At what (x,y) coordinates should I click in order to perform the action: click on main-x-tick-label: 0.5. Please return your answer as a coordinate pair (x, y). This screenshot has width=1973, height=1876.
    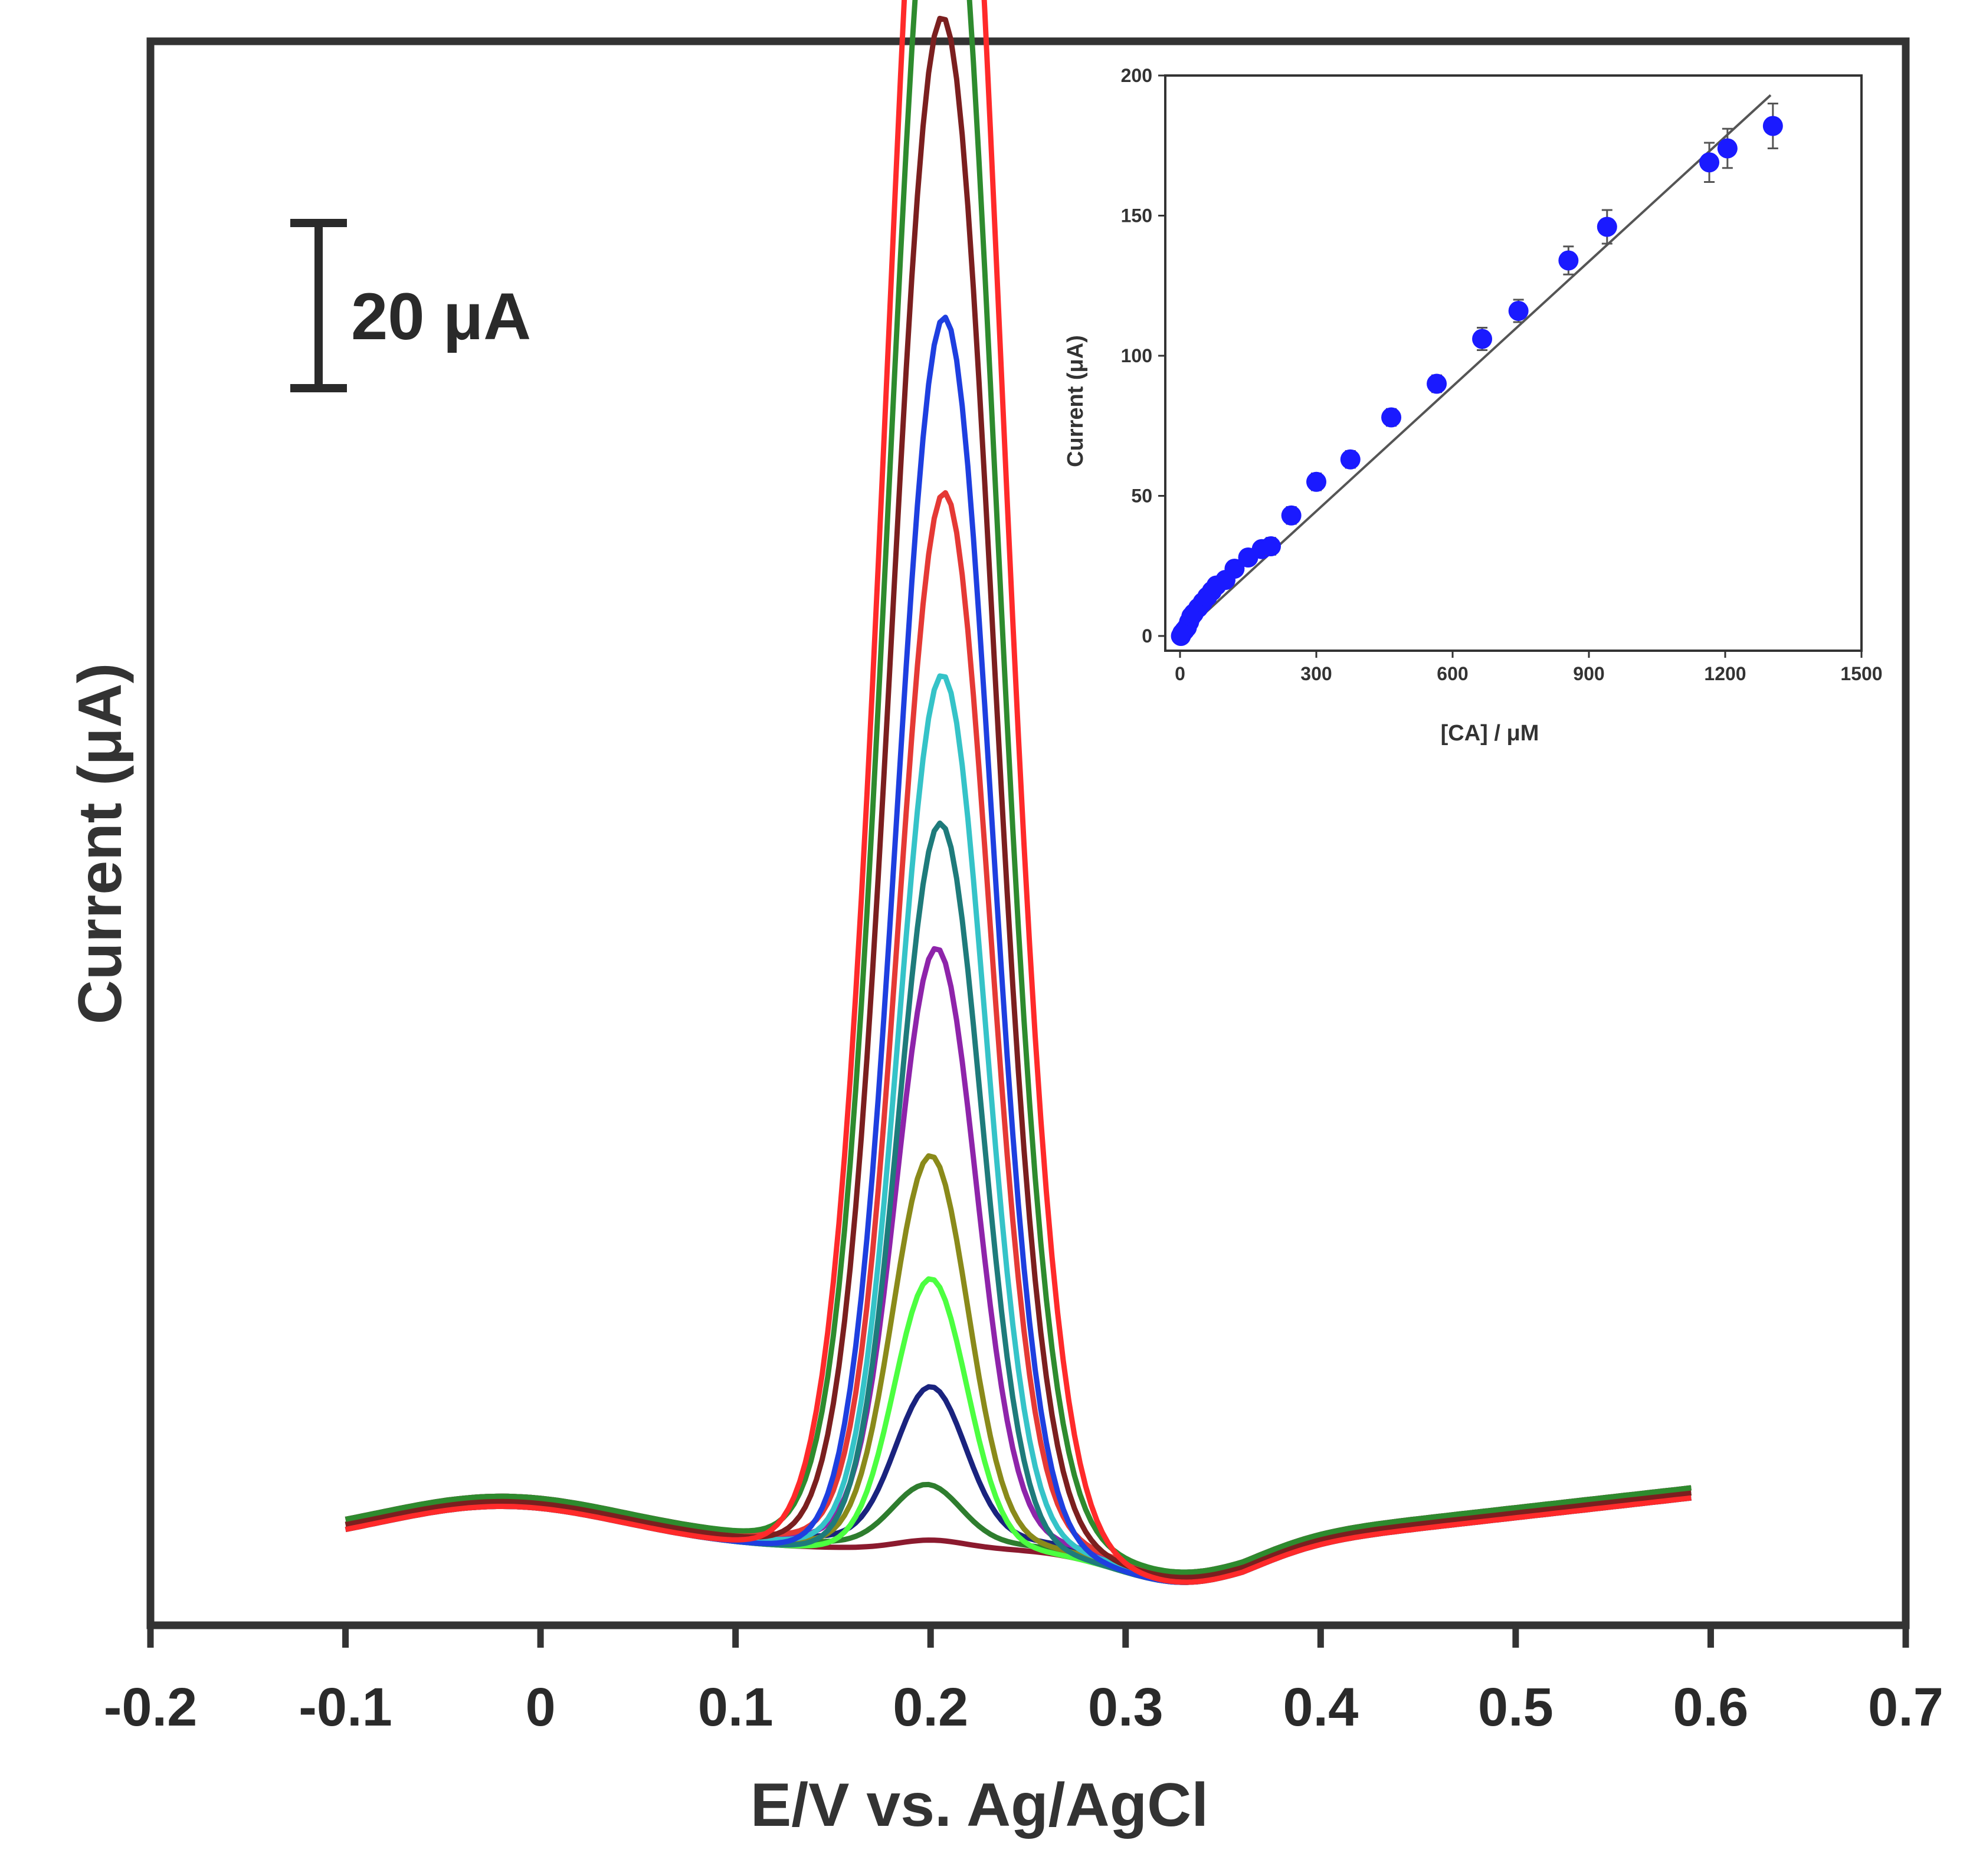
    Looking at the image, I should click on (1516, 1707).